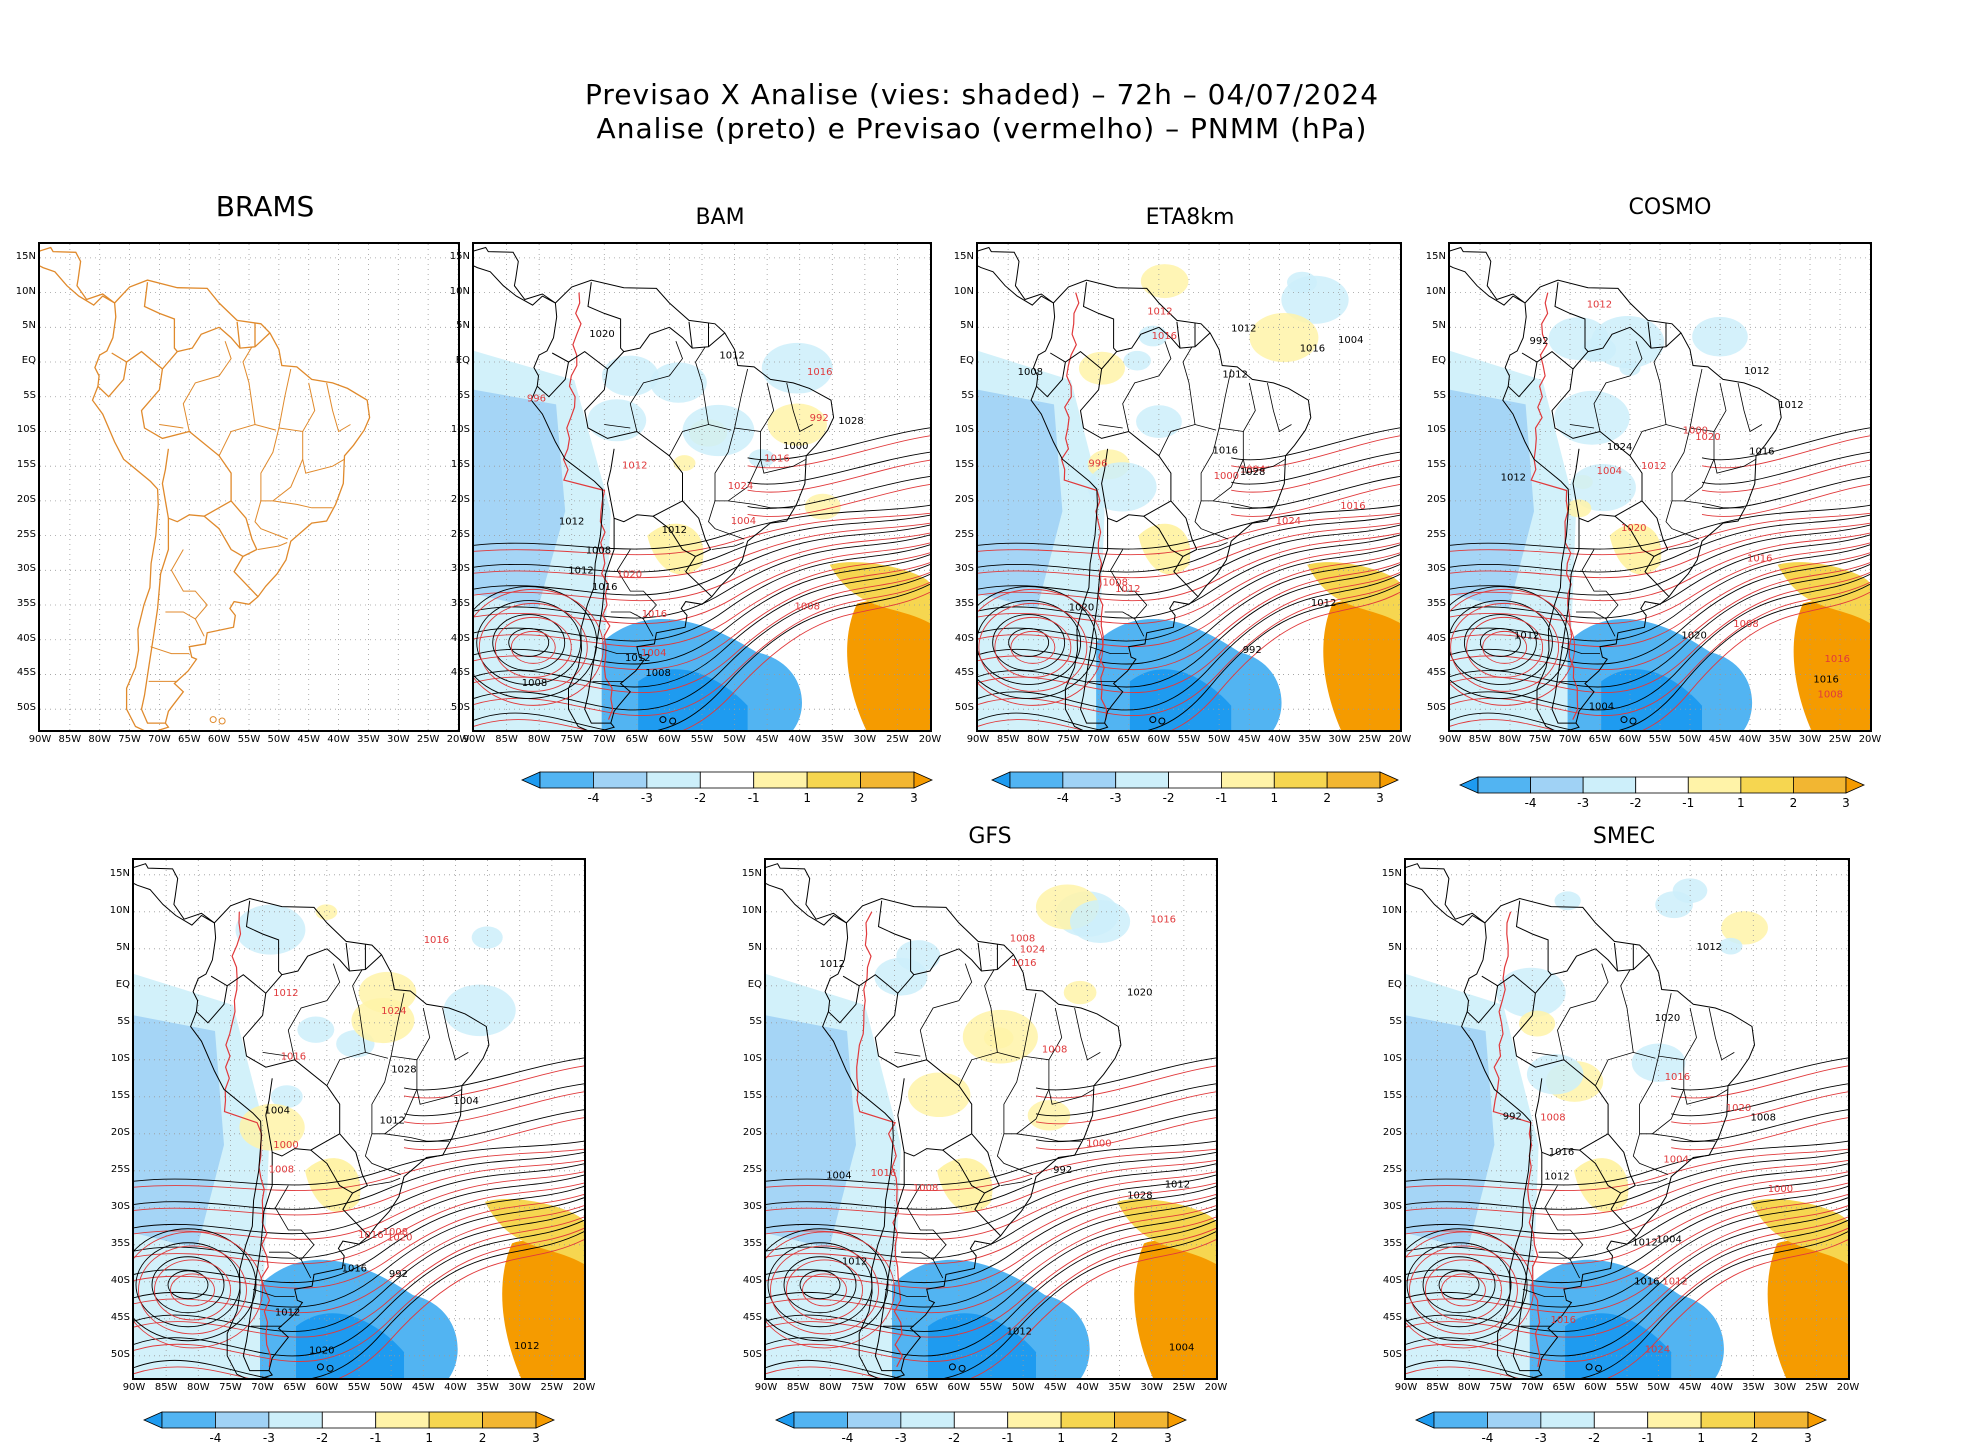 This screenshot has height=1450, width=1964. Describe the element at coordinates (1395, 947) in the screenshot. I see `lat-tick-label: 5N` at that location.